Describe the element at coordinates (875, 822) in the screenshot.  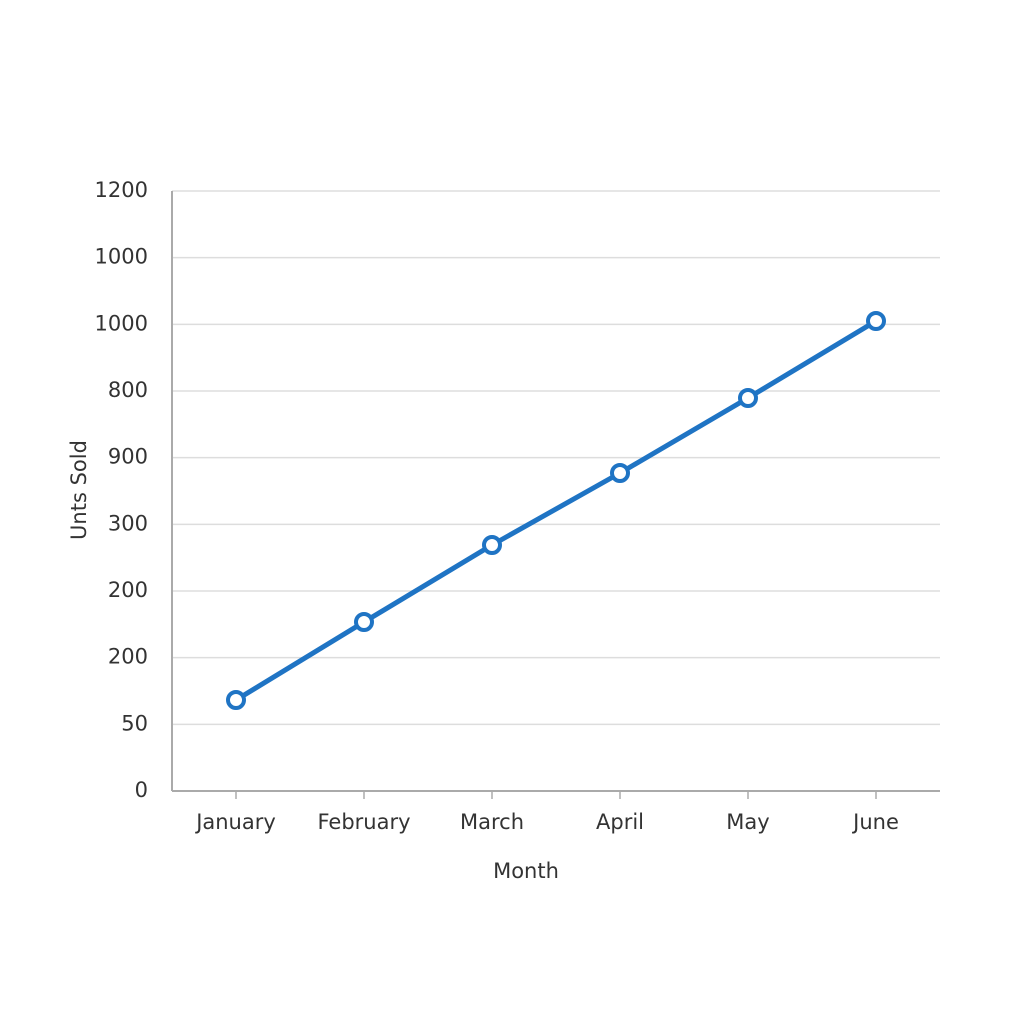
I see `x-tick-label: June` at that location.